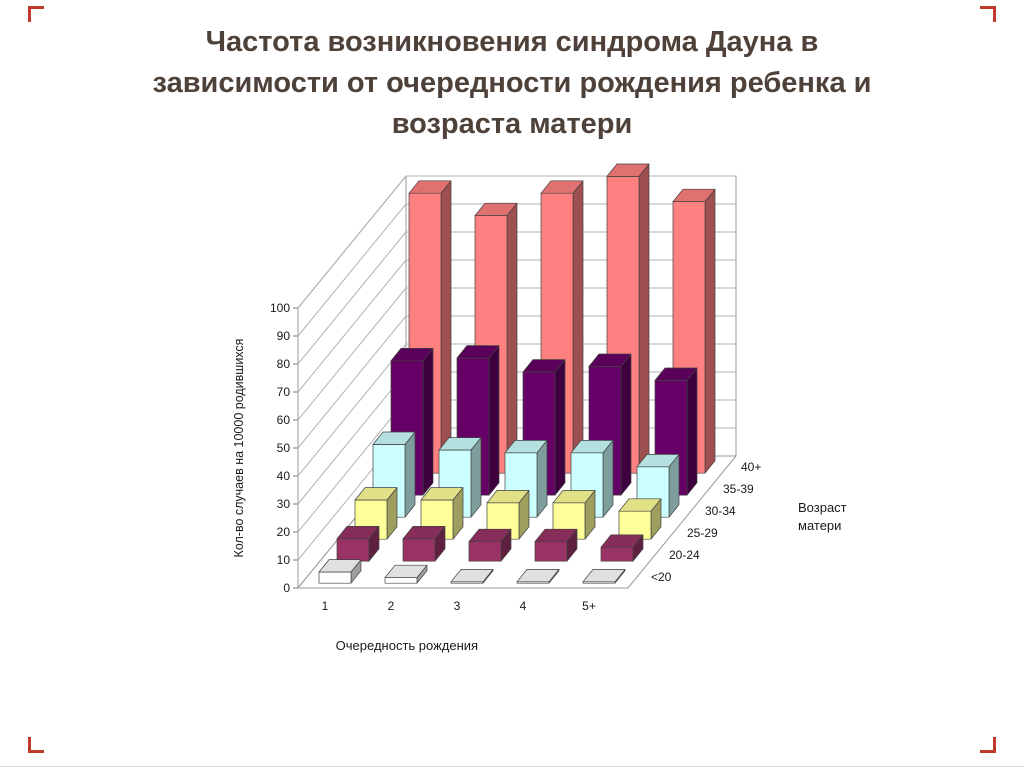 This screenshot has height=767, width=1024. What do you see at coordinates (592, 447) in the screenshot?
I see `bar-30-34-order-4-top` at bounding box center [592, 447].